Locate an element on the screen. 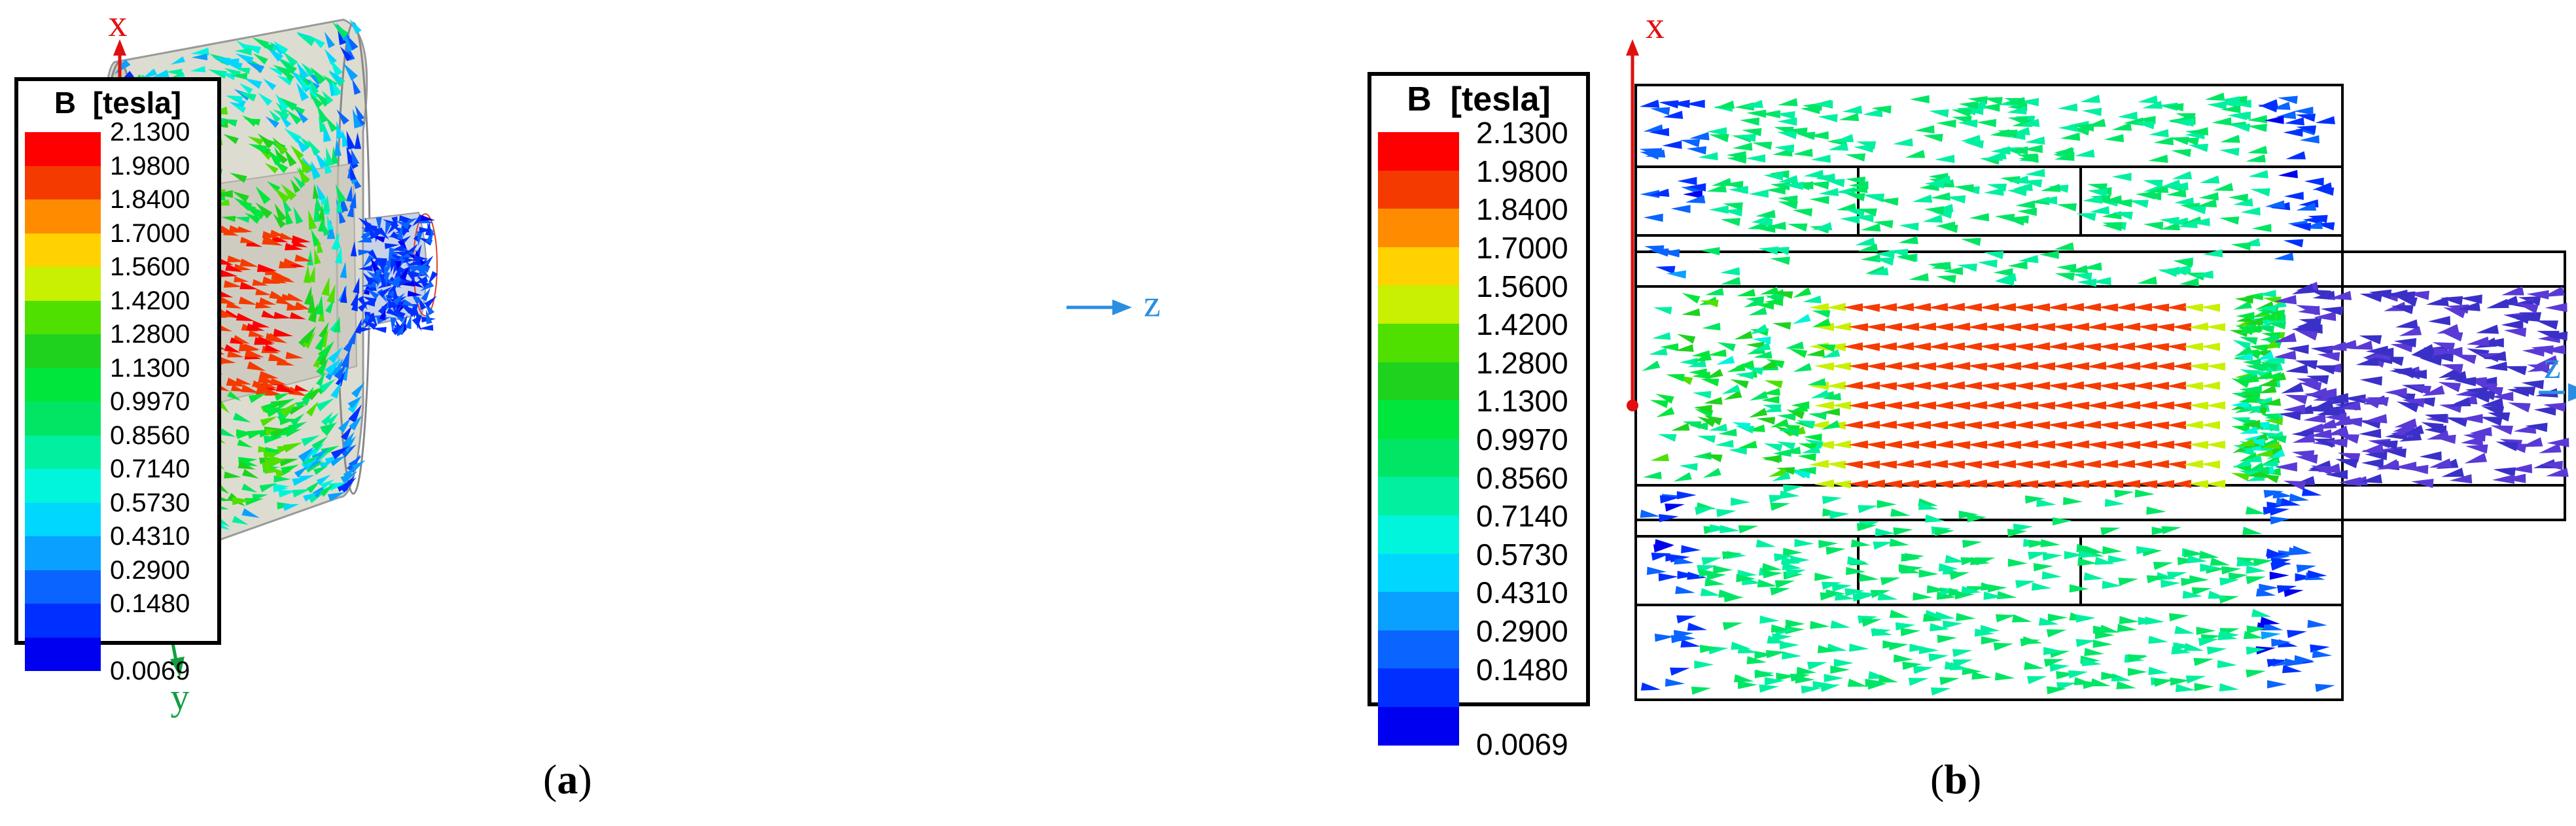  y-axis-label: y is located at coordinates (180, 697).